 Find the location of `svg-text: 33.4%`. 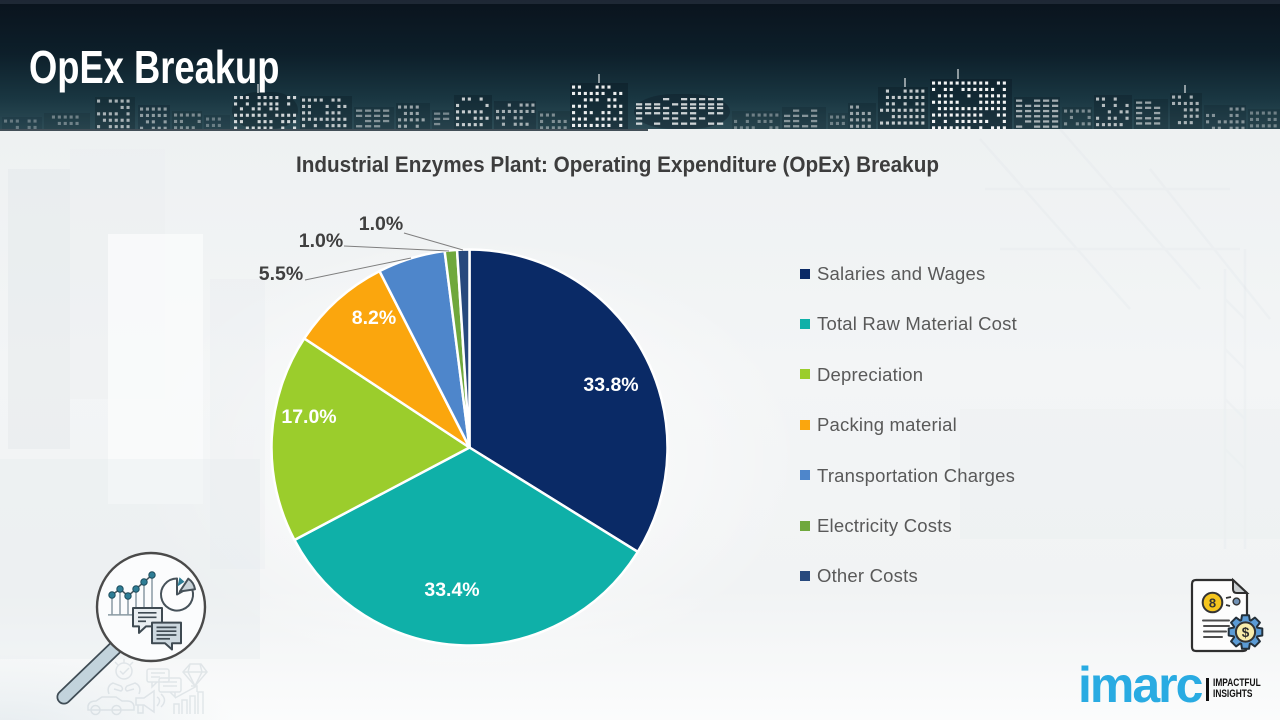

svg-text: 33.4% is located at coordinates (451, 590).